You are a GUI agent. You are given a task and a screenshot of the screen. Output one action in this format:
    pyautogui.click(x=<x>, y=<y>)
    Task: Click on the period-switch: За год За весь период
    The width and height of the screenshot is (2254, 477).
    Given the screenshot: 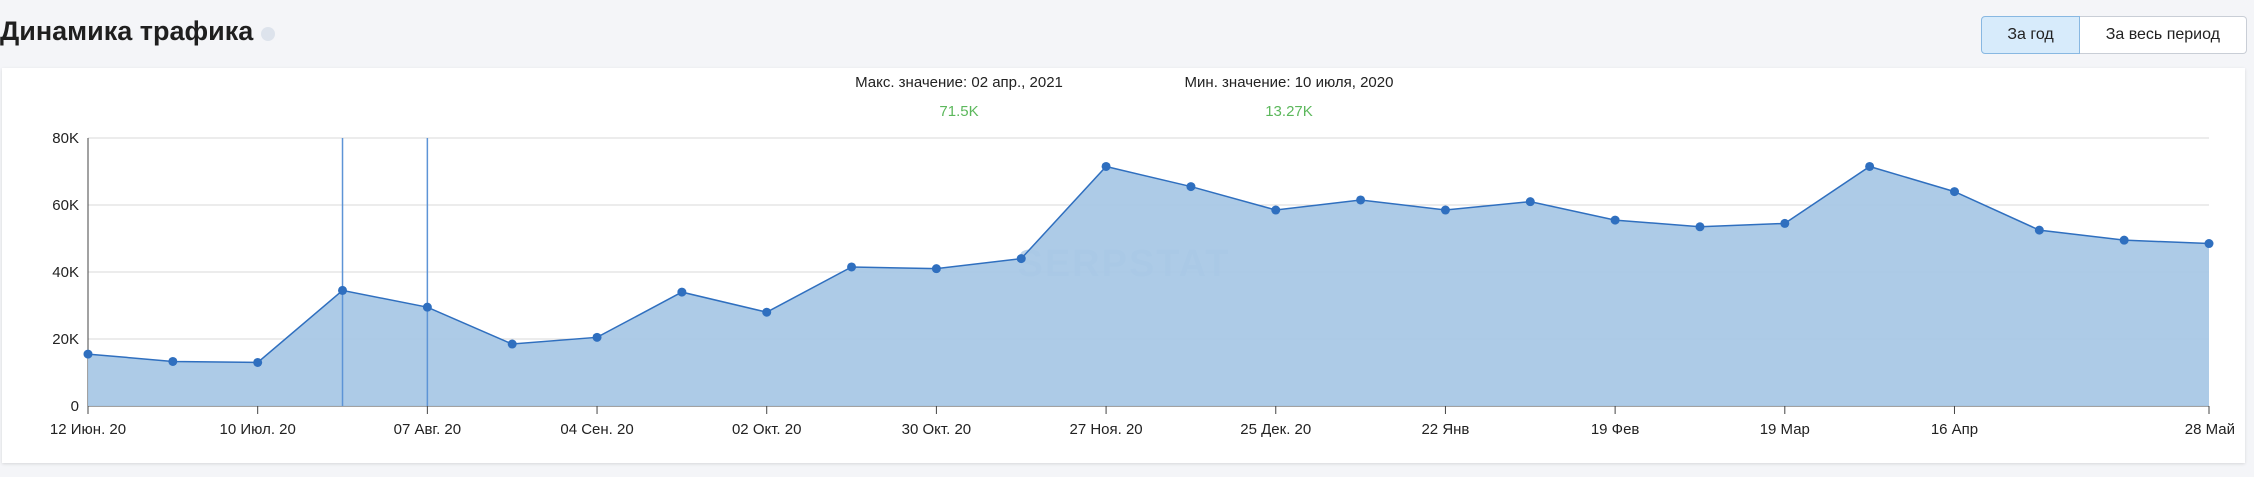 What is the action you would take?
    pyautogui.click(x=2114, y=35)
    